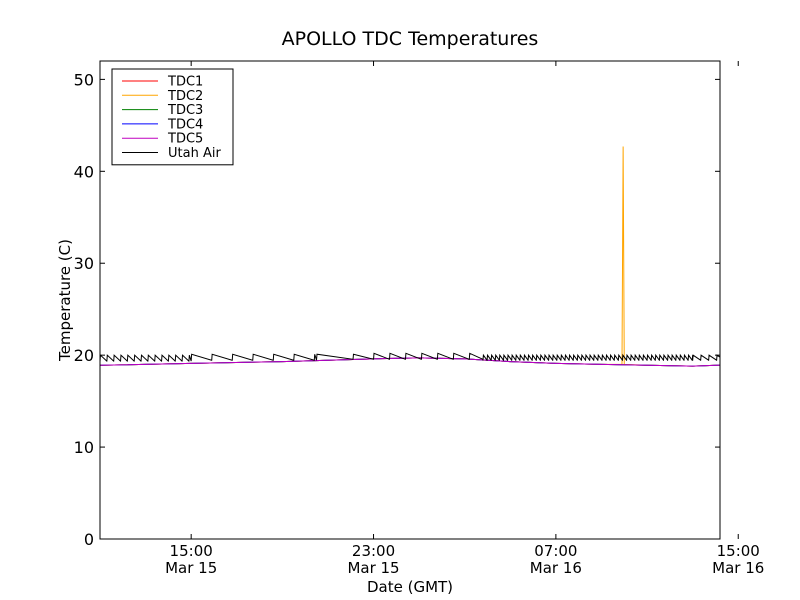  What do you see at coordinates (185, 82) in the screenshot?
I see `legend-label-tdc1: TDC1` at bounding box center [185, 82].